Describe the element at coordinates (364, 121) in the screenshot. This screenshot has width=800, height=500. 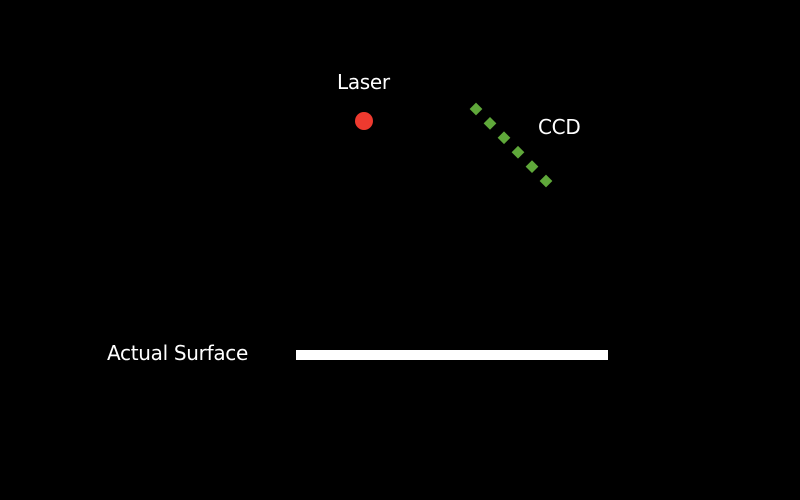
I see `laser-source` at that location.